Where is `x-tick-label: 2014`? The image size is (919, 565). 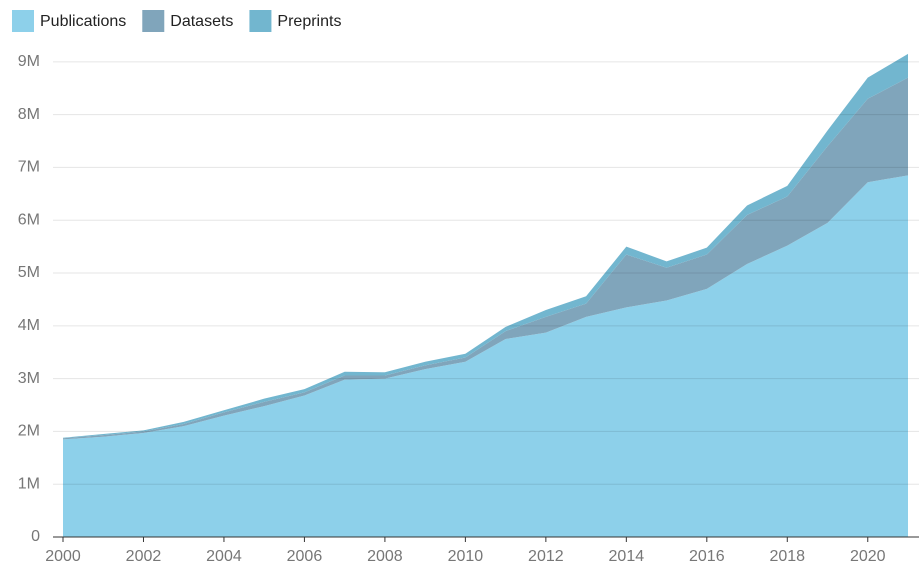 x-tick-label: 2014 is located at coordinates (627, 556).